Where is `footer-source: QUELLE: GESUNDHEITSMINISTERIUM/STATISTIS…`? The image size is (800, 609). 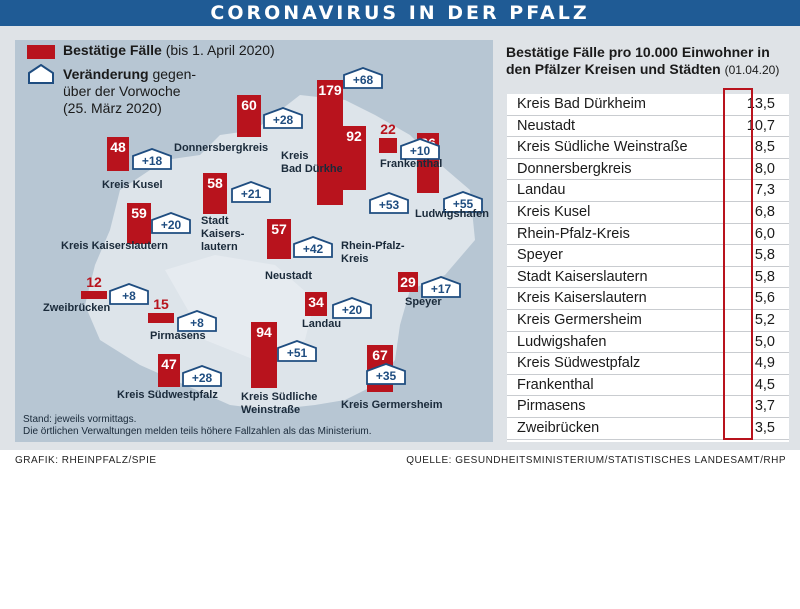 footer-source: QUELLE: GESUNDHEITSMINISTERIUM/STATISTIS… is located at coordinates (596, 460).